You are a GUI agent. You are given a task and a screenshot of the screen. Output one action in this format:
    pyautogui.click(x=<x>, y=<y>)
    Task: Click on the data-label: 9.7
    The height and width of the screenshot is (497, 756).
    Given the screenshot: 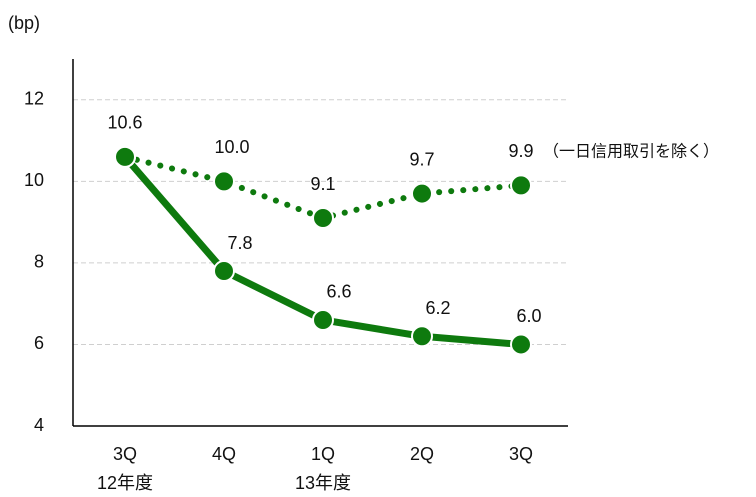 What is the action you would take?
    pyautogui.click(x=421, y=159)
    